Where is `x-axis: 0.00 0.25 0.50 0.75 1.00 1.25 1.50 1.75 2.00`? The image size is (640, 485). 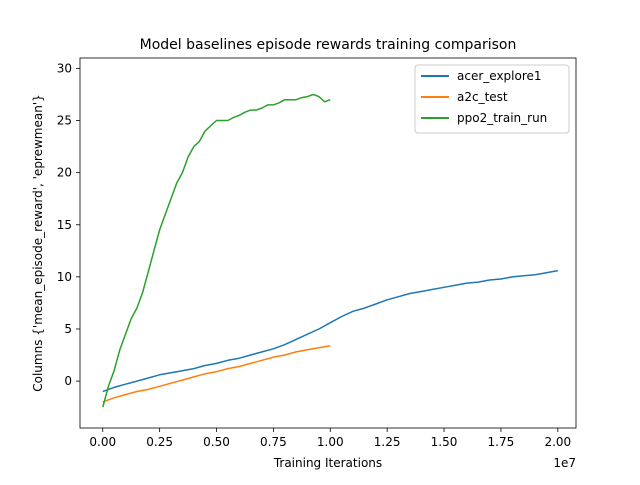
x-axis: 0.00 0.25 0.50 0.75 1.00 1.25 1.50 1.75 2.00 is located at coordinates (330, 438).